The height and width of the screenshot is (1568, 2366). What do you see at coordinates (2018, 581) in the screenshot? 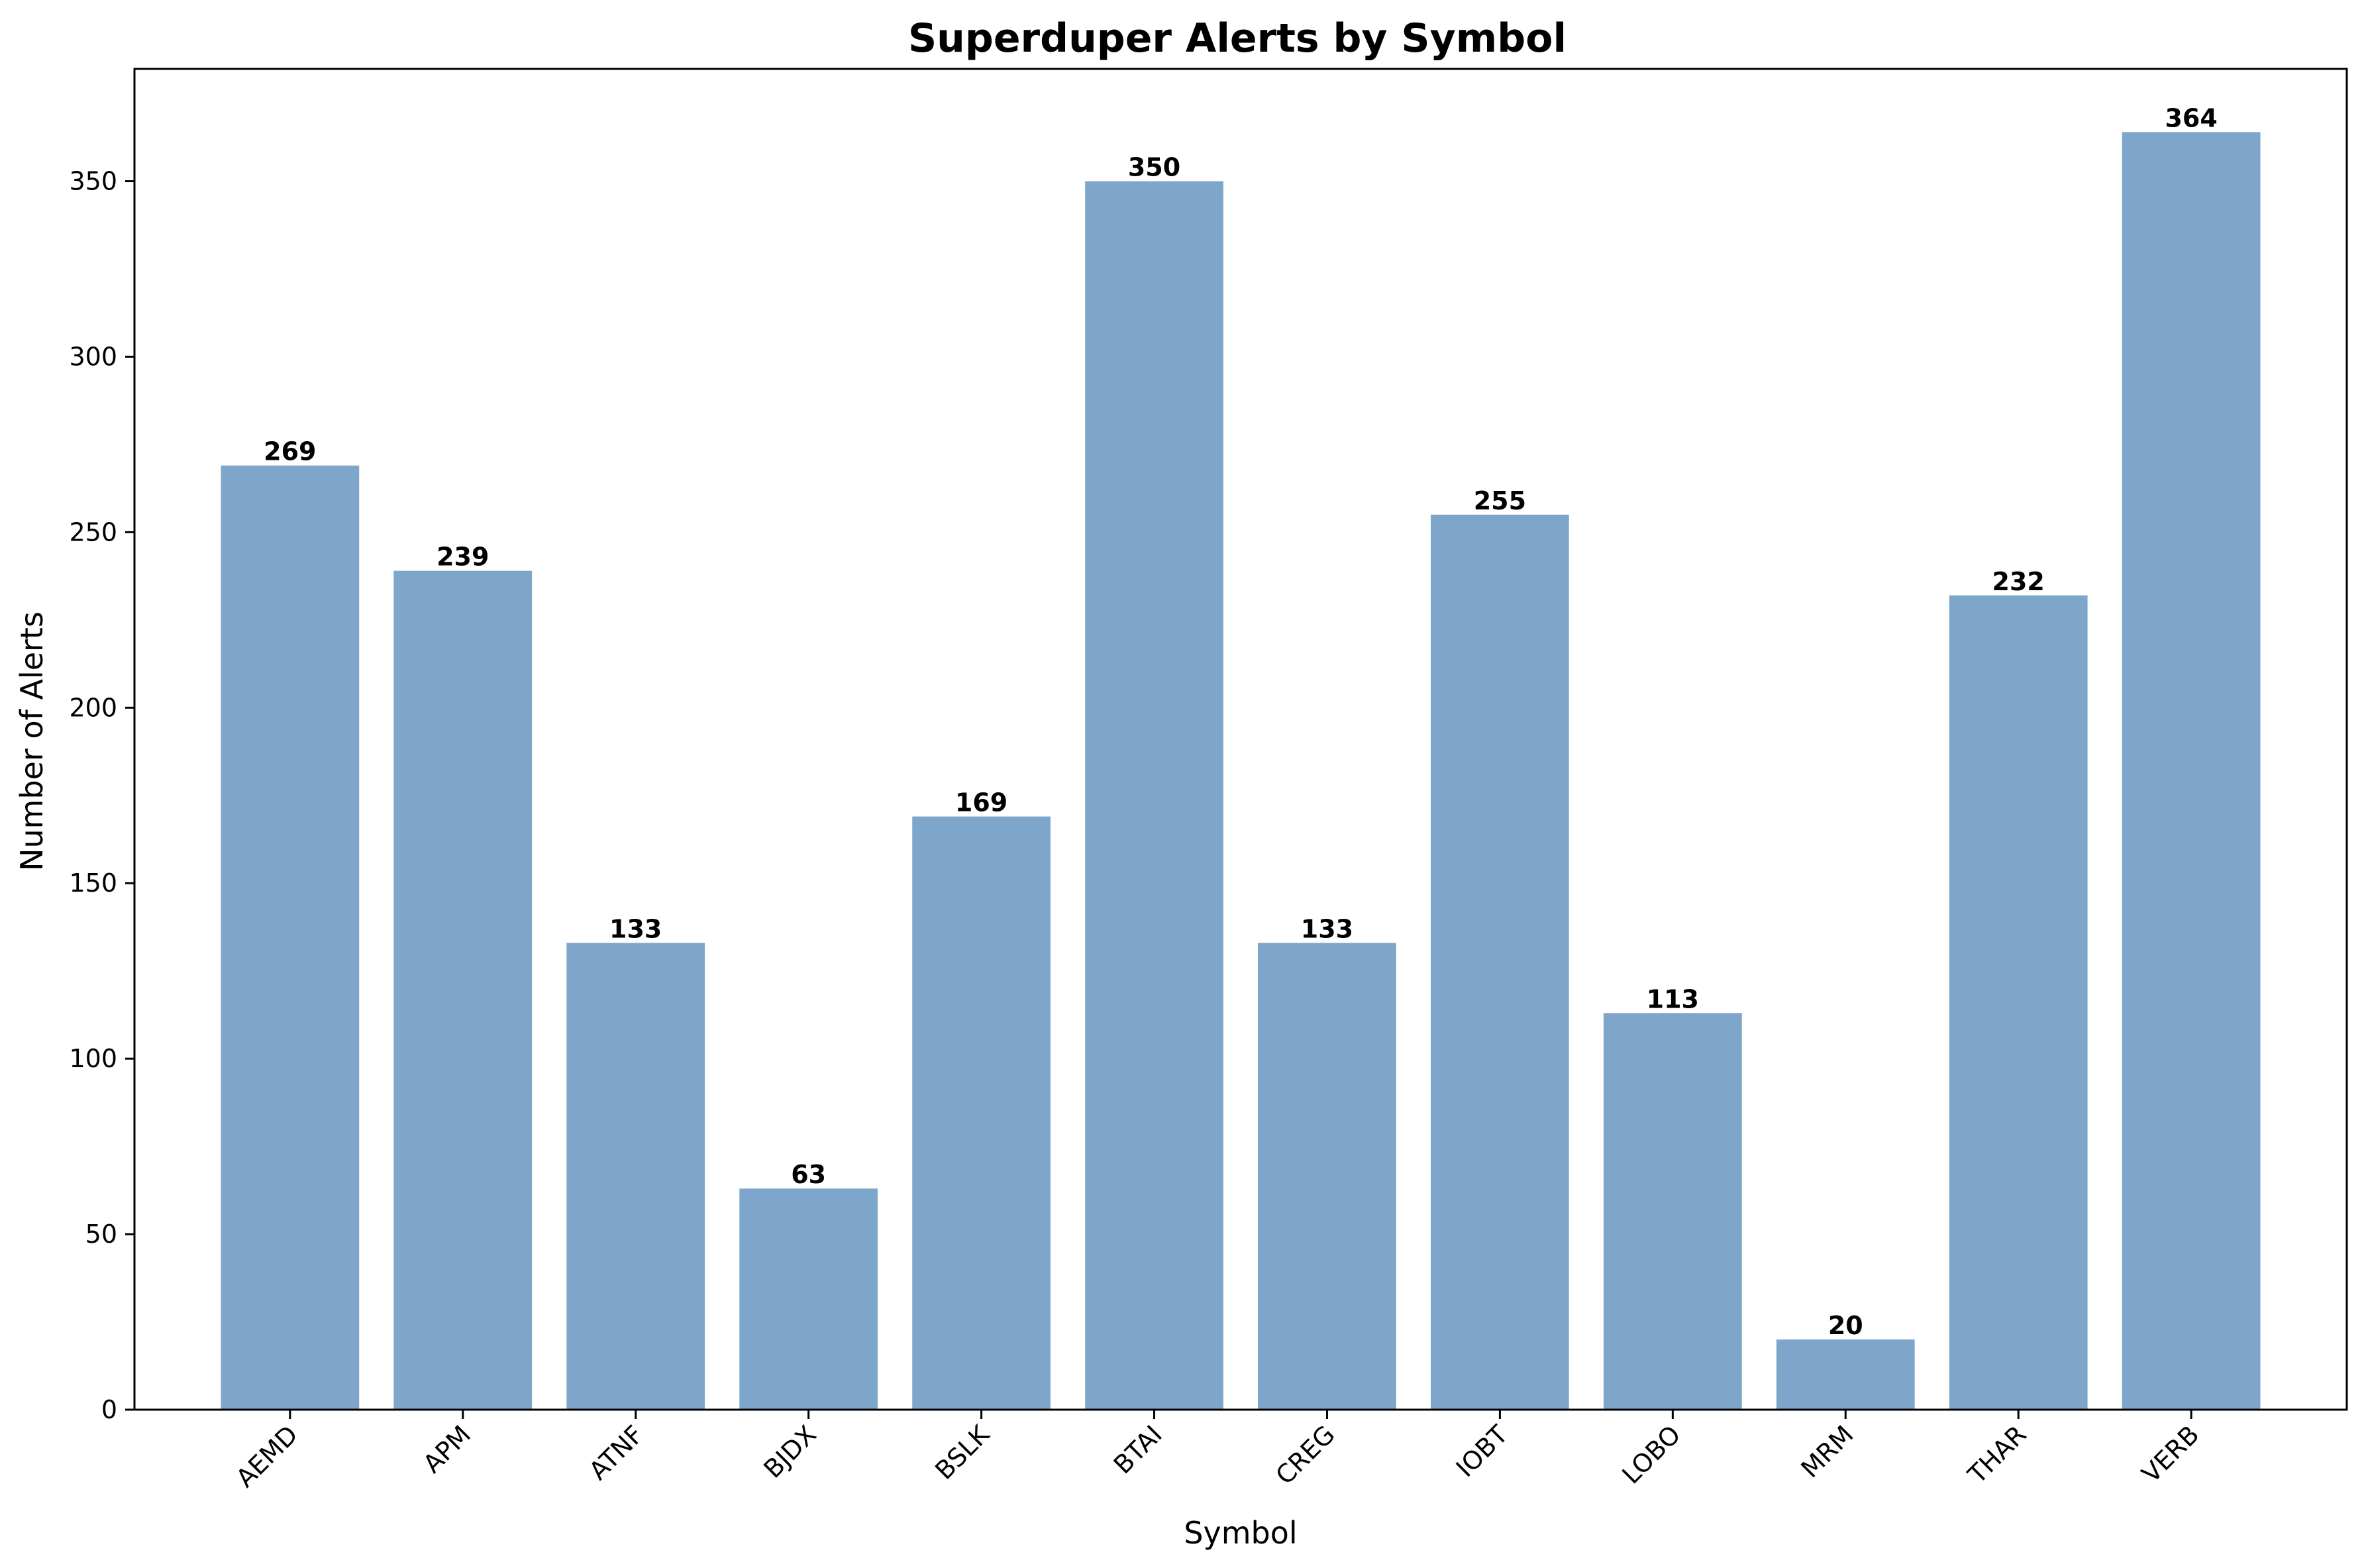
I see `data-label-thar: 232` at bounding box center [2018, 581].